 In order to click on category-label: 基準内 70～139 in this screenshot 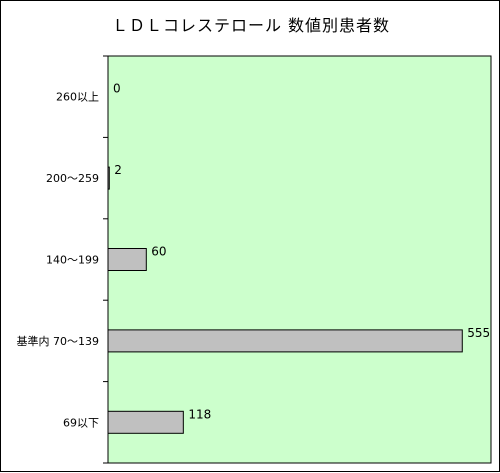, I will do `click(58, 341)`.